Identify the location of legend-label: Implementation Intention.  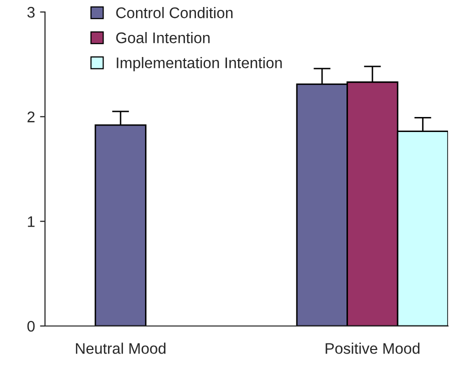
(199, 64).